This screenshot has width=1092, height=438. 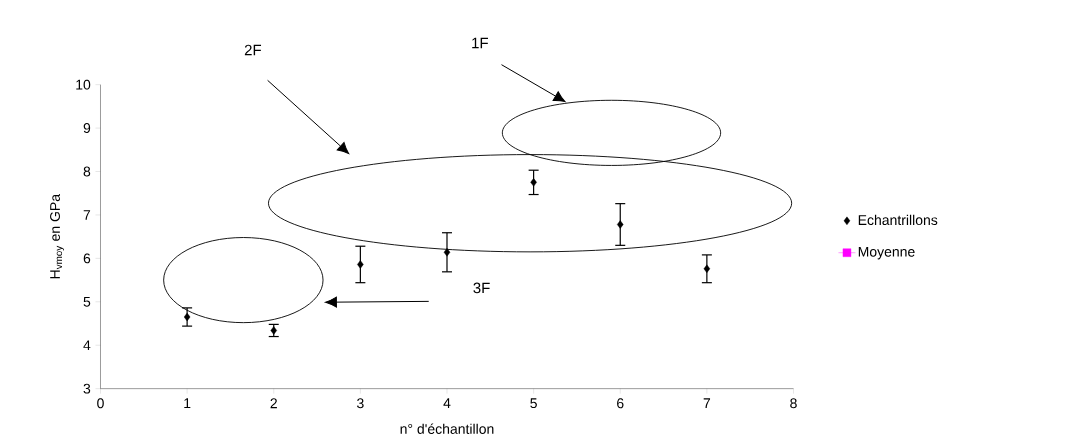 What do you see at coordinates (87, 214) in the screenshot?
I see `y-tick-label: 7` at bounding box center [87, 214].